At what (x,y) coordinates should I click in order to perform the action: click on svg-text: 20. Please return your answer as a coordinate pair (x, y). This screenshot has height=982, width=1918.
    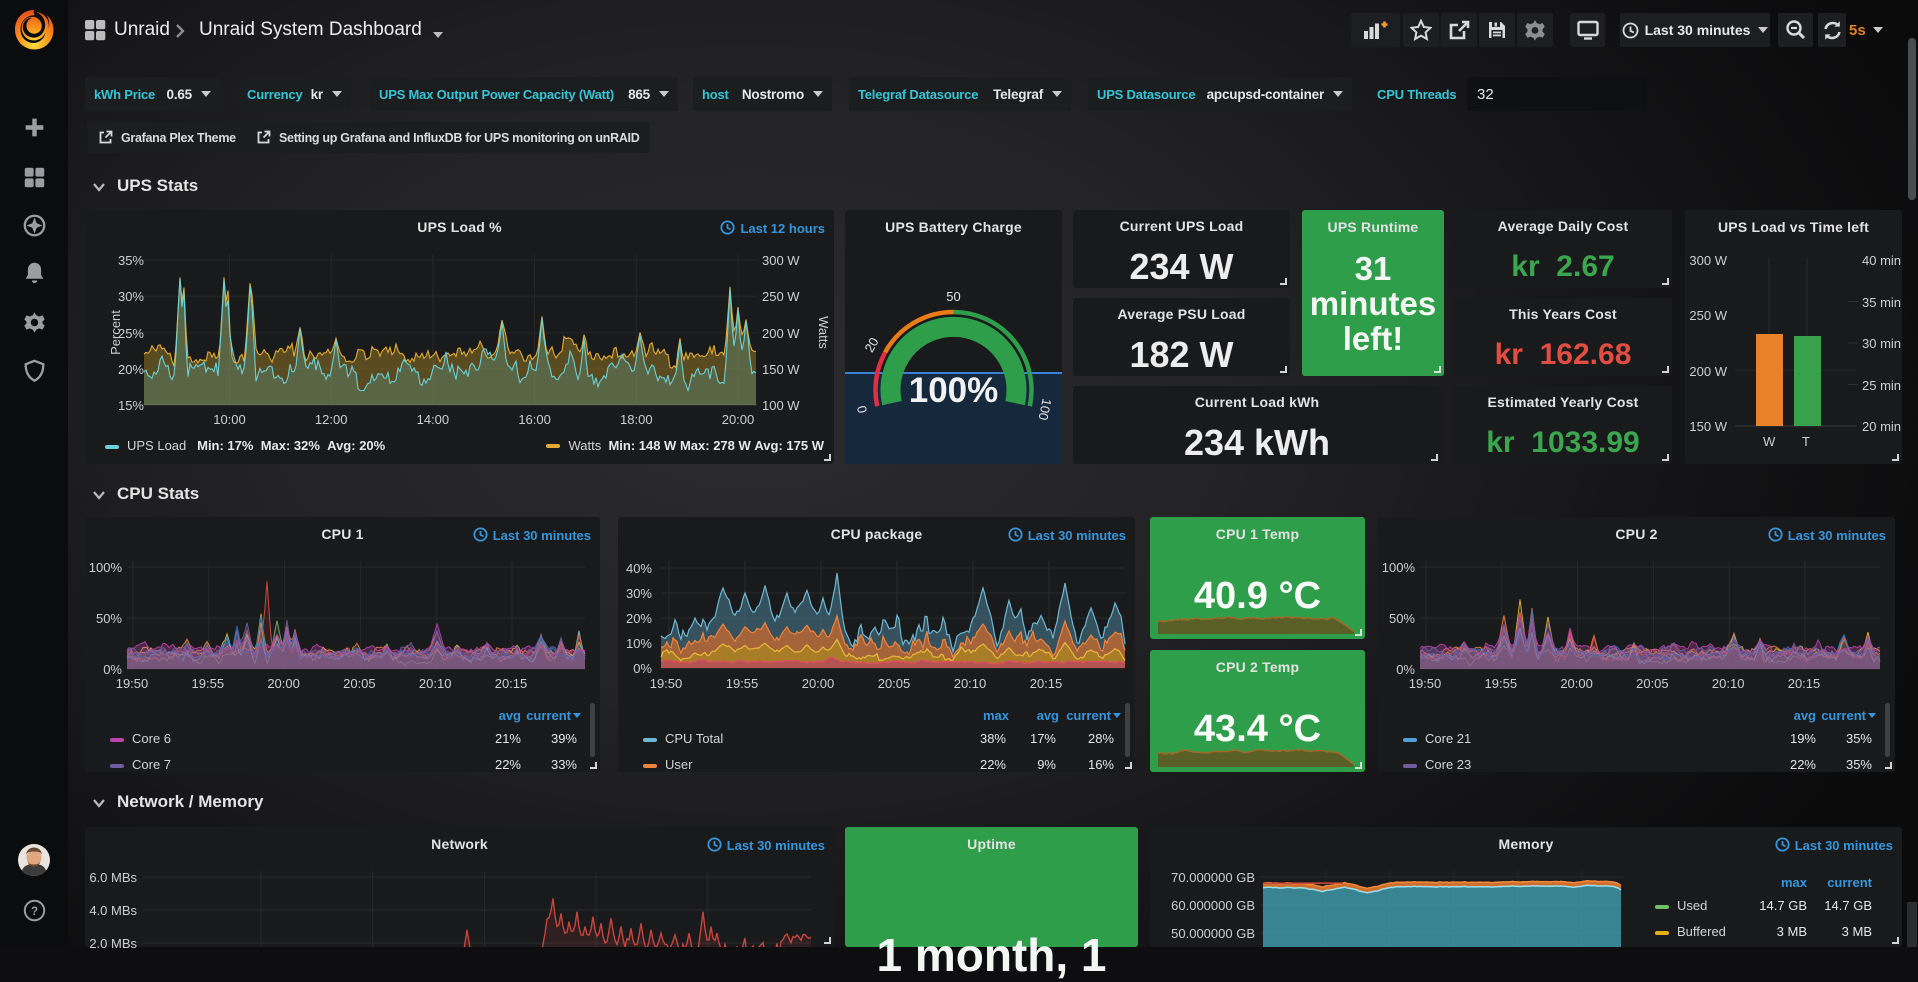
    Looking at the image, I should click on (871, 345).